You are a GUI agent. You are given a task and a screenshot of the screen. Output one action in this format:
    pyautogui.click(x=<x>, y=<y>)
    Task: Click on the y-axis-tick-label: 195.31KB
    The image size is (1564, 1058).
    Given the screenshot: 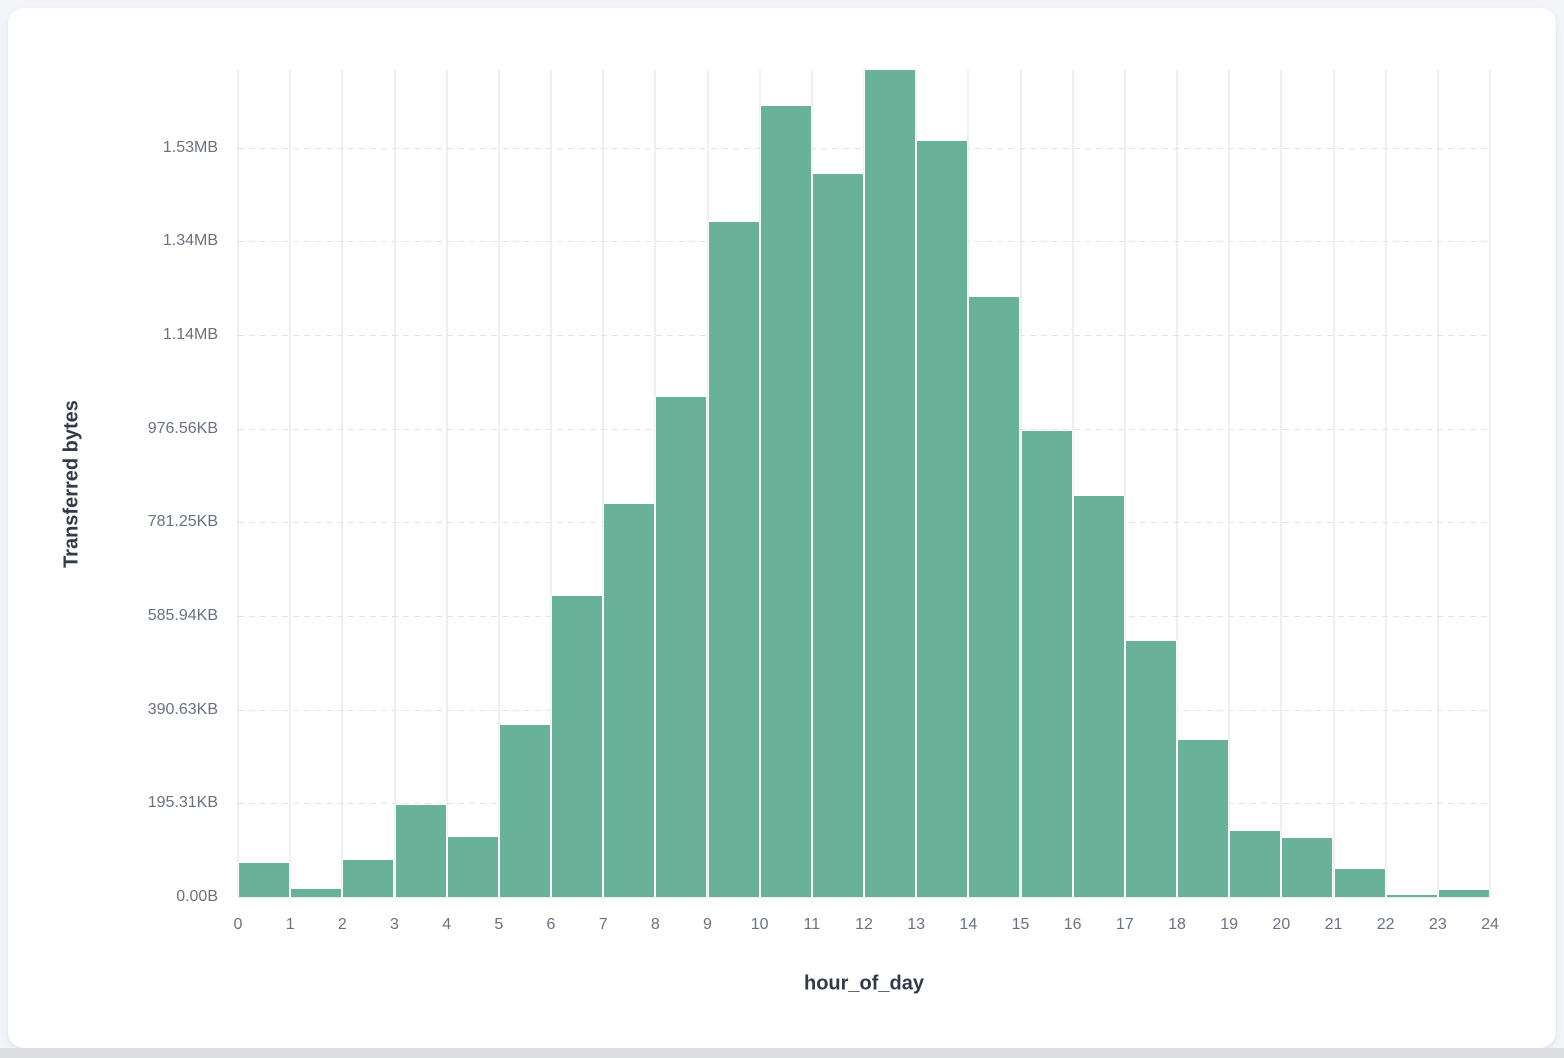 What is the action you would take?
    pyautogui.click(x=182, y=803)
    